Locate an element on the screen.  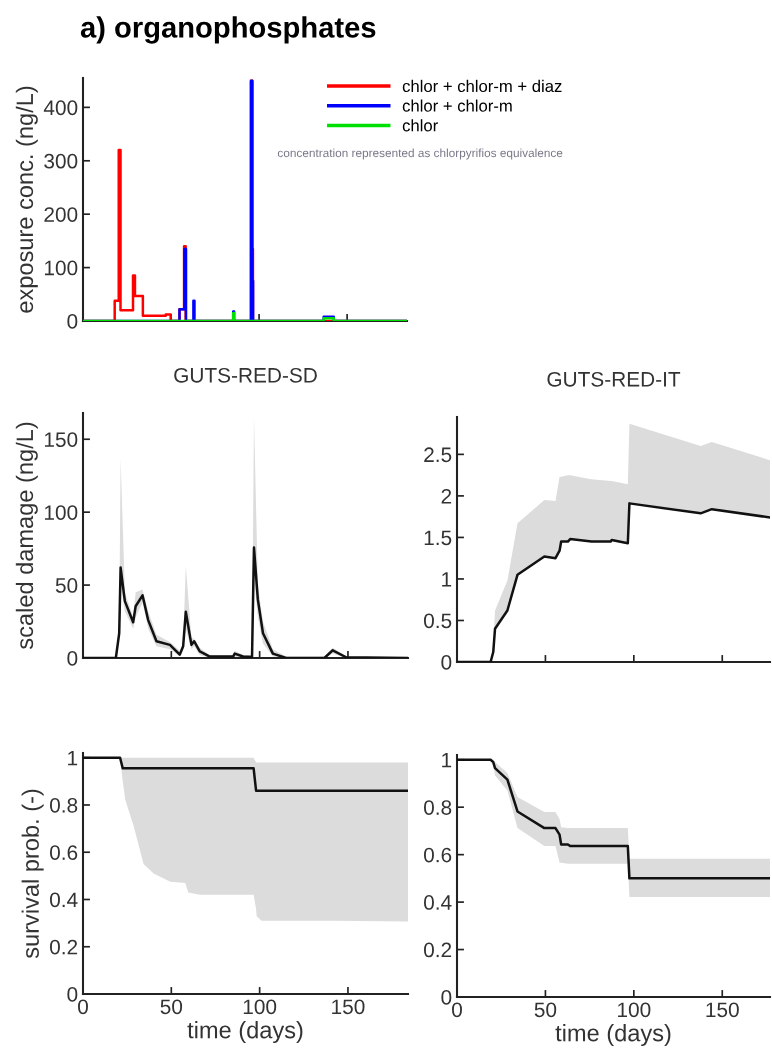
y-axis-title: exposure conc. (ng/L) is located at coordinates (26, 199).